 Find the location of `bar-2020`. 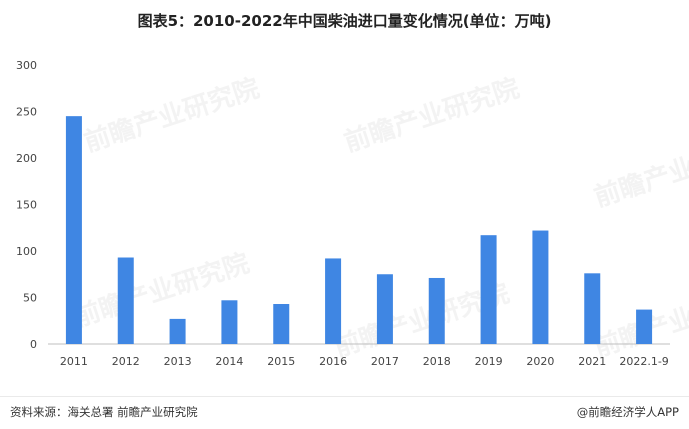

bar-2020 is located at coordinates (540, 287).